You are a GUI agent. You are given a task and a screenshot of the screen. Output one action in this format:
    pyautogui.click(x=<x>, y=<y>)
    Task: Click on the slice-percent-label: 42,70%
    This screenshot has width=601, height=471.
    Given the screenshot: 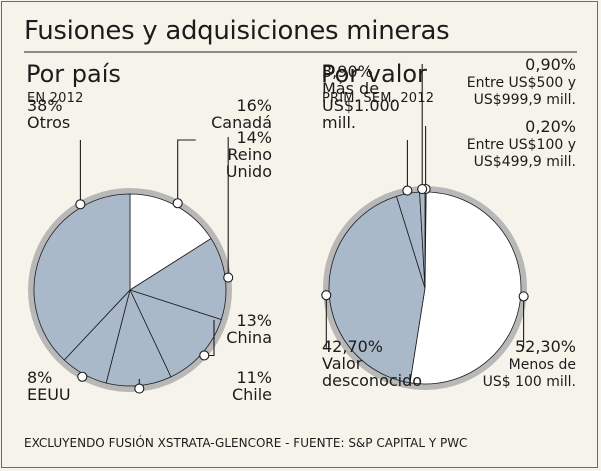 What is the action you would take?
    pyautogui.click(x=352, y=346)
    